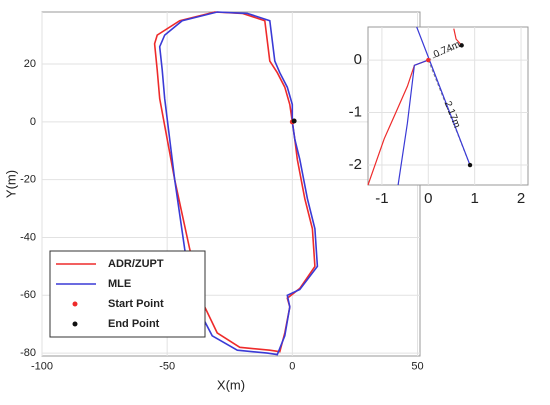 The height and width of the screenshot is (405, 550). Describe the element at coordinates (381, 198) in the screenshot. I see `x-tick-label: -1` at that location.